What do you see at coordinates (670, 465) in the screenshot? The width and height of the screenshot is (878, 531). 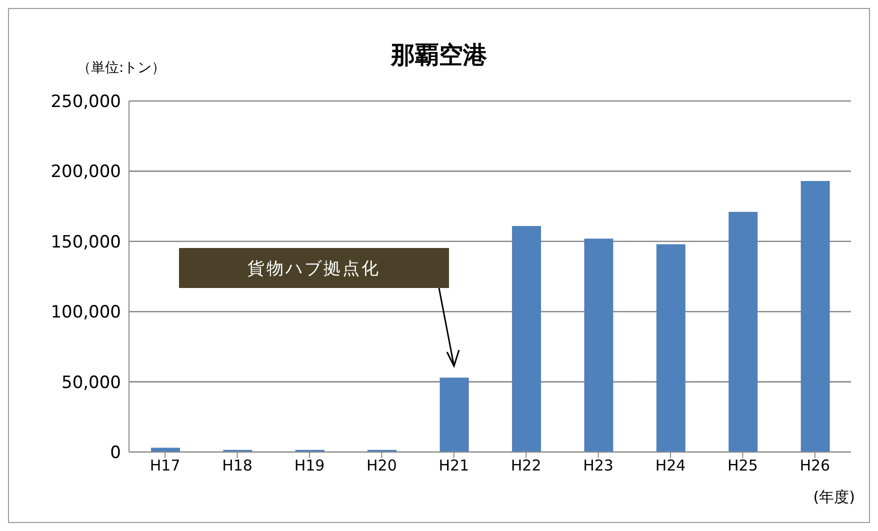 I see `x-tick-label: H24` at bounding box center [670, 465].